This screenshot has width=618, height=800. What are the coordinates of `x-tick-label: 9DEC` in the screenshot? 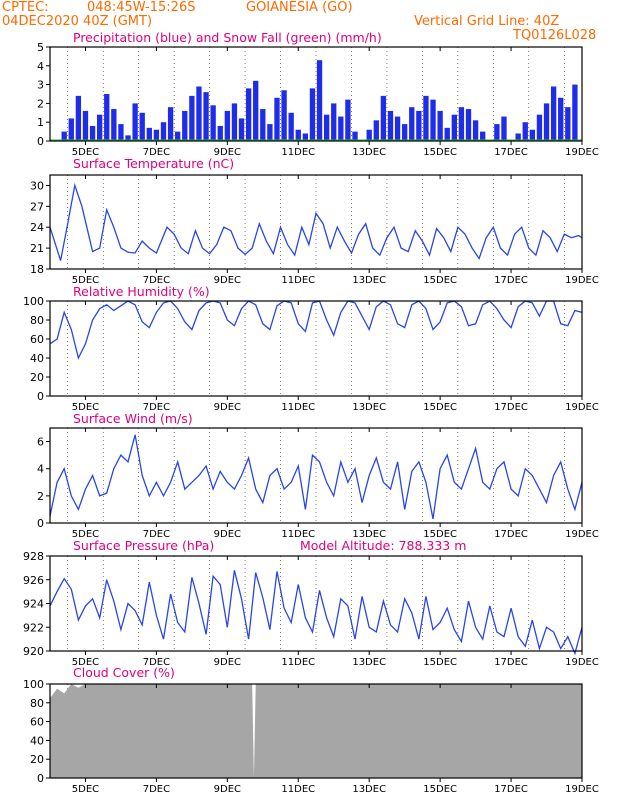 It's located at (227, 662).